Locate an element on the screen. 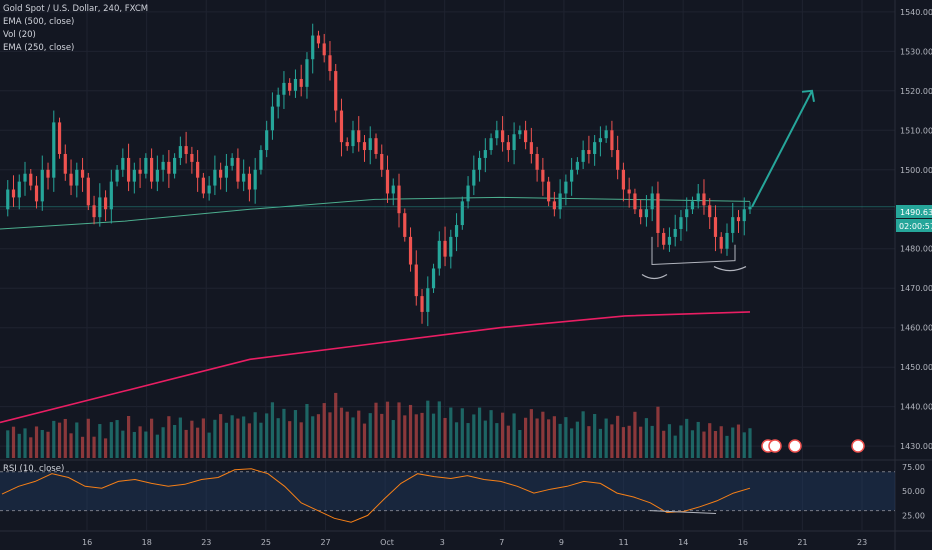 The height and width of the screenshot is (550, 932). price-tick-label: 1430.00 is located at coordinates (916, 446).